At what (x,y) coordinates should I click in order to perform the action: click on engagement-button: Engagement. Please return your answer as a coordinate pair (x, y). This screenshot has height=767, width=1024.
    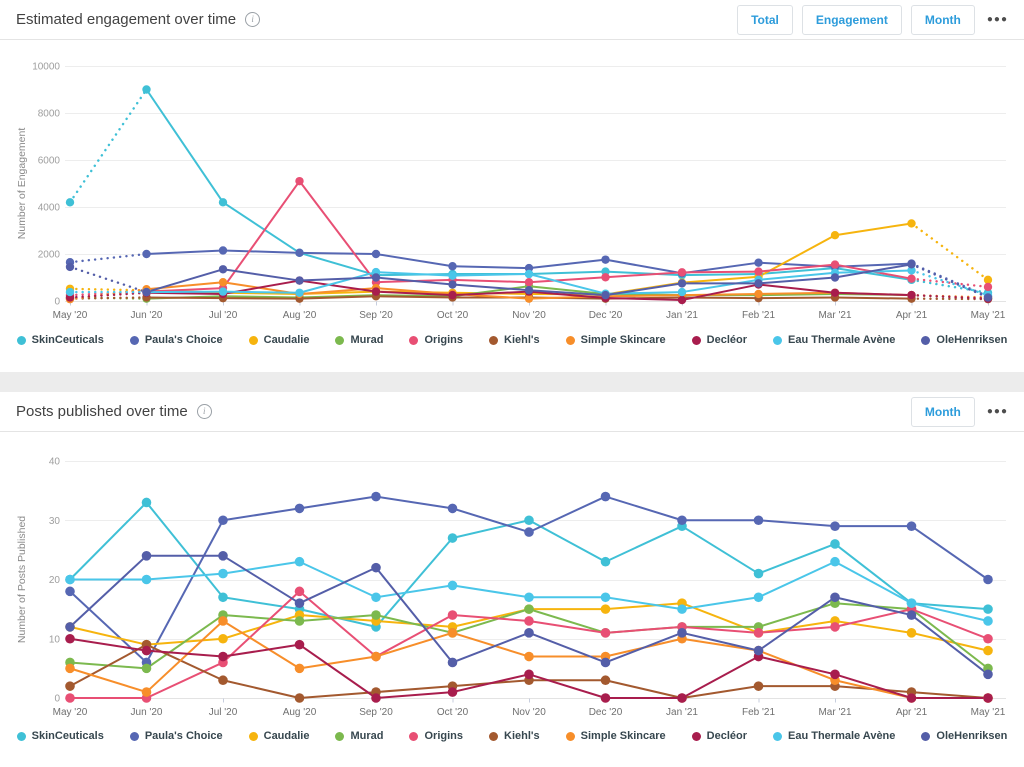
    Looking at the image, I should click on (851, 19).